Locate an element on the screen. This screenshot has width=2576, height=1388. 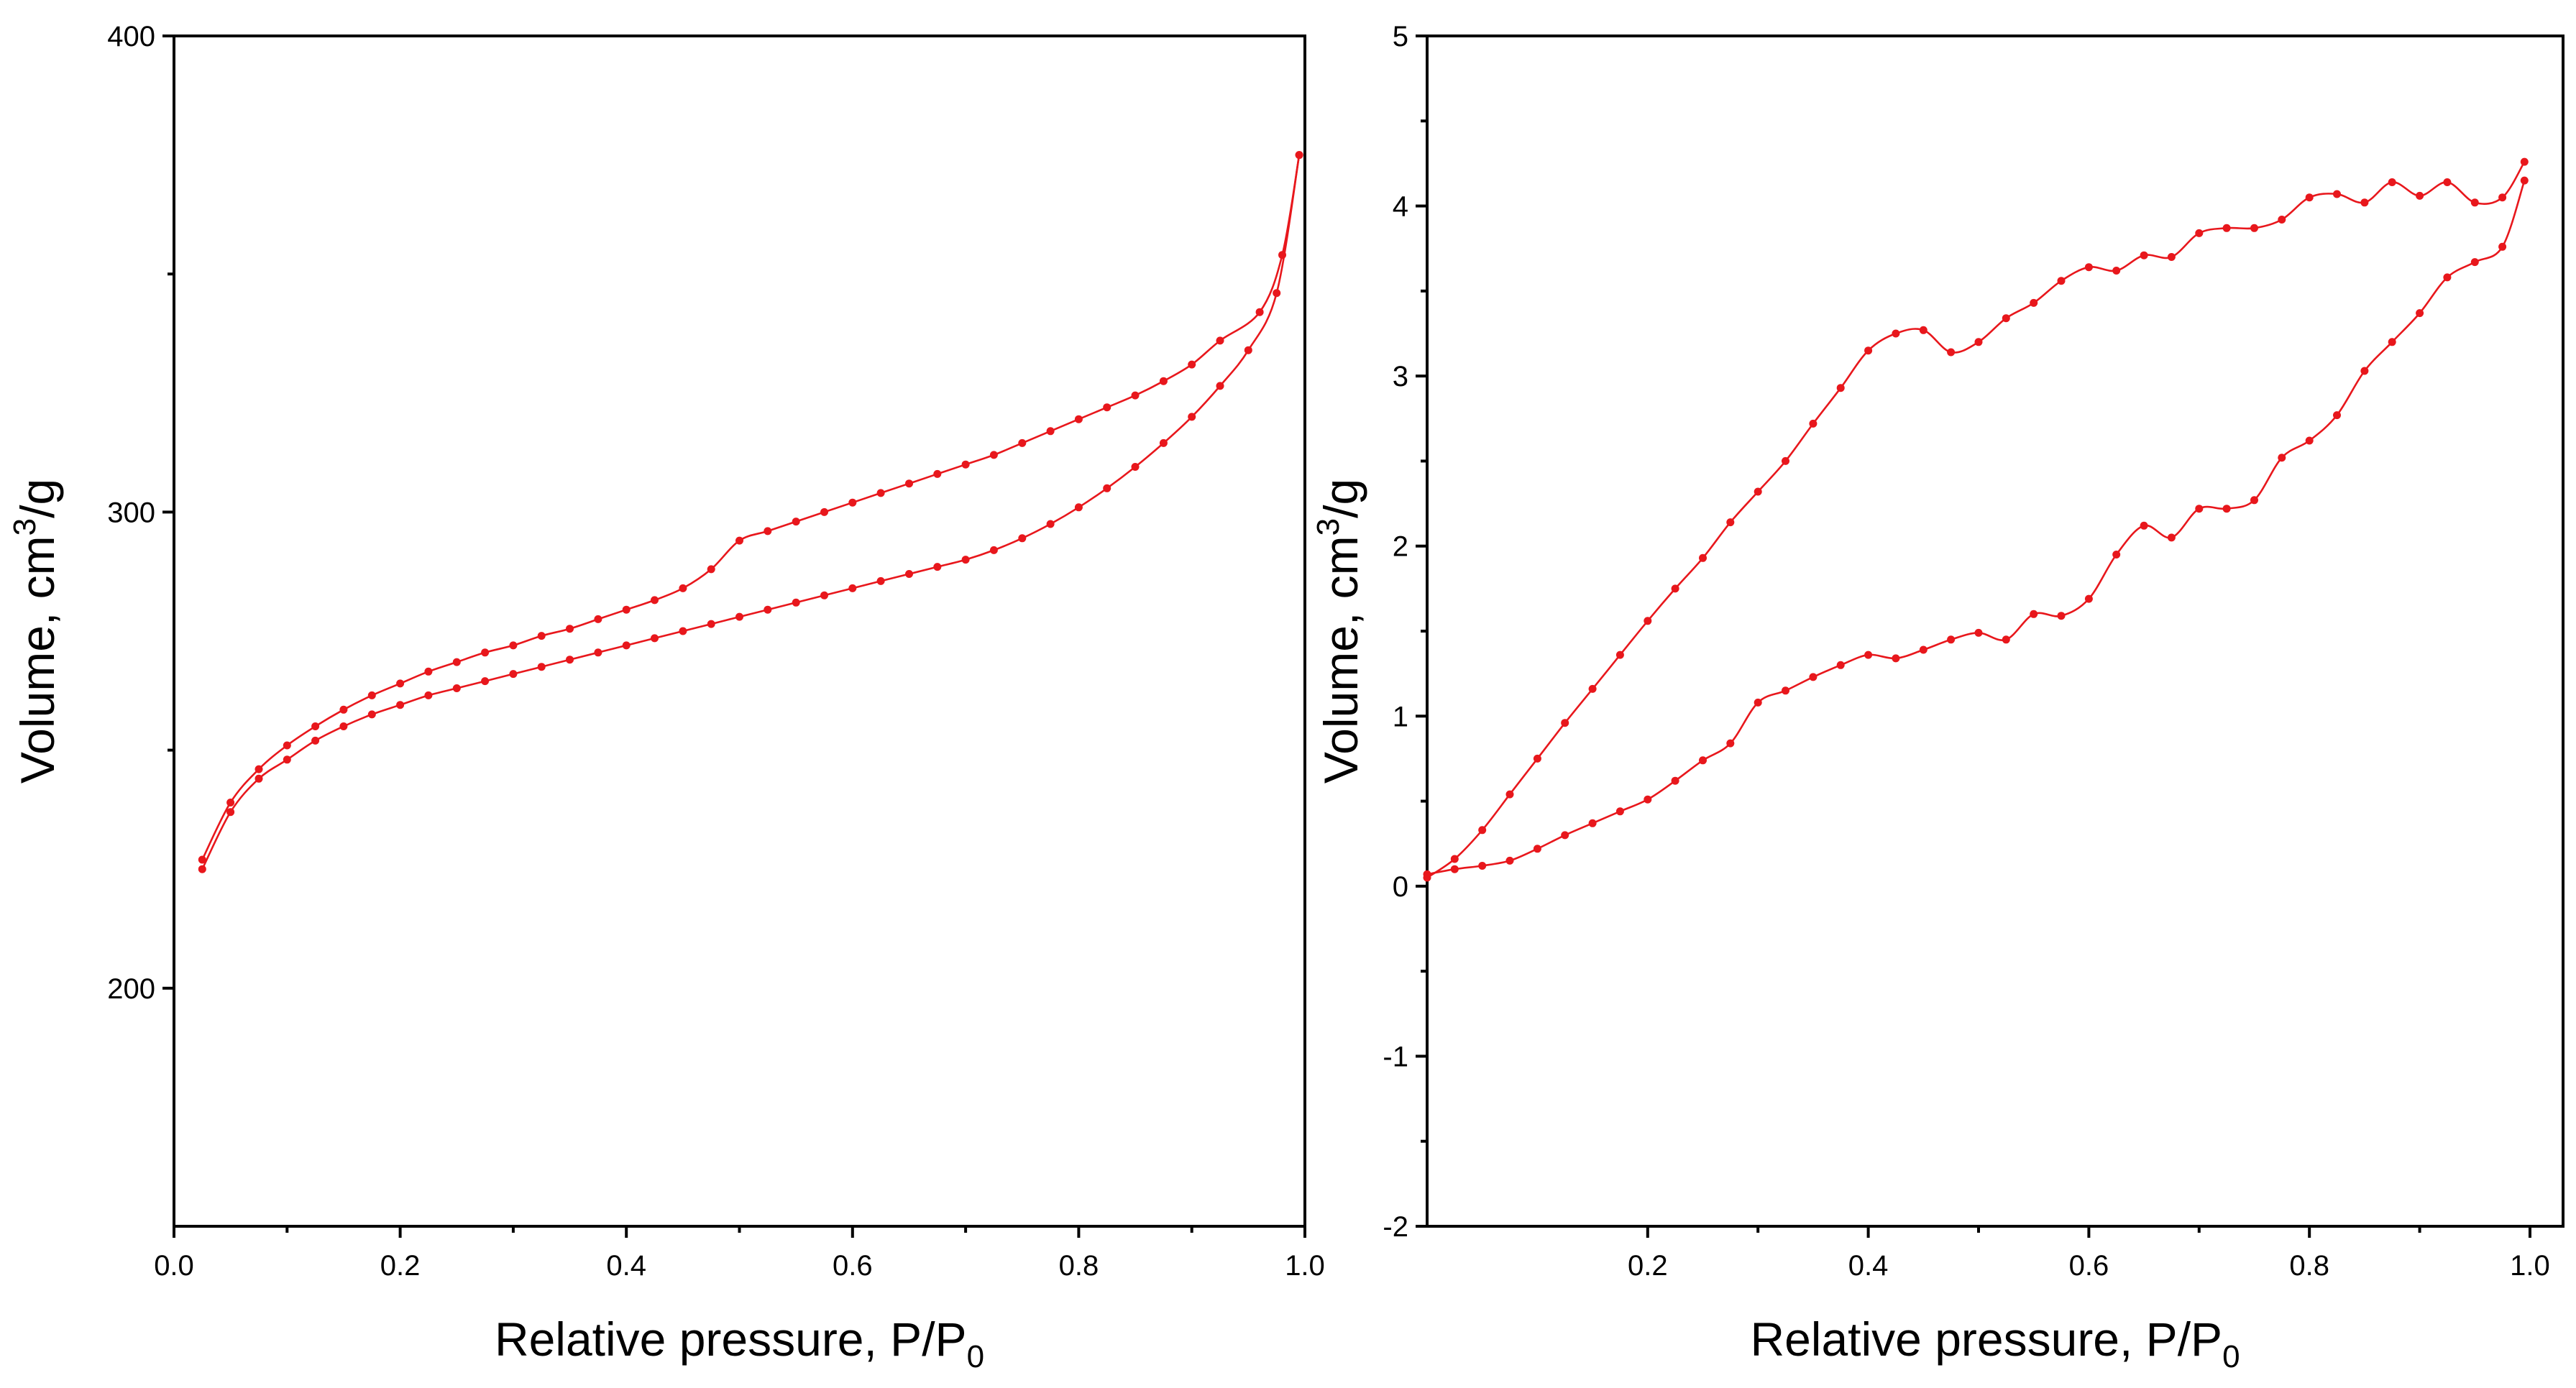
right-x-tick-label: 0.8 is located at coordinates (2309, 1266).